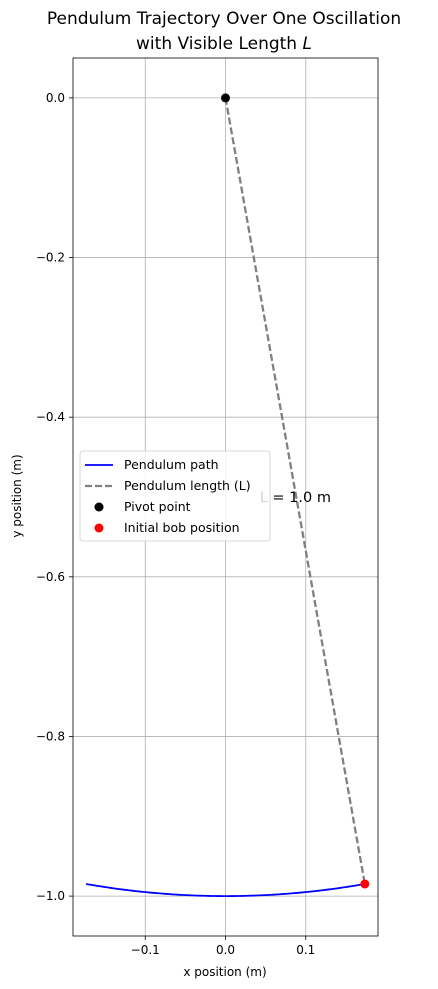 The image size is (438, 989). Describe the element at coordinates (225, 950) in the screenshot. I see `x-tick-label: 0.0` at that location.